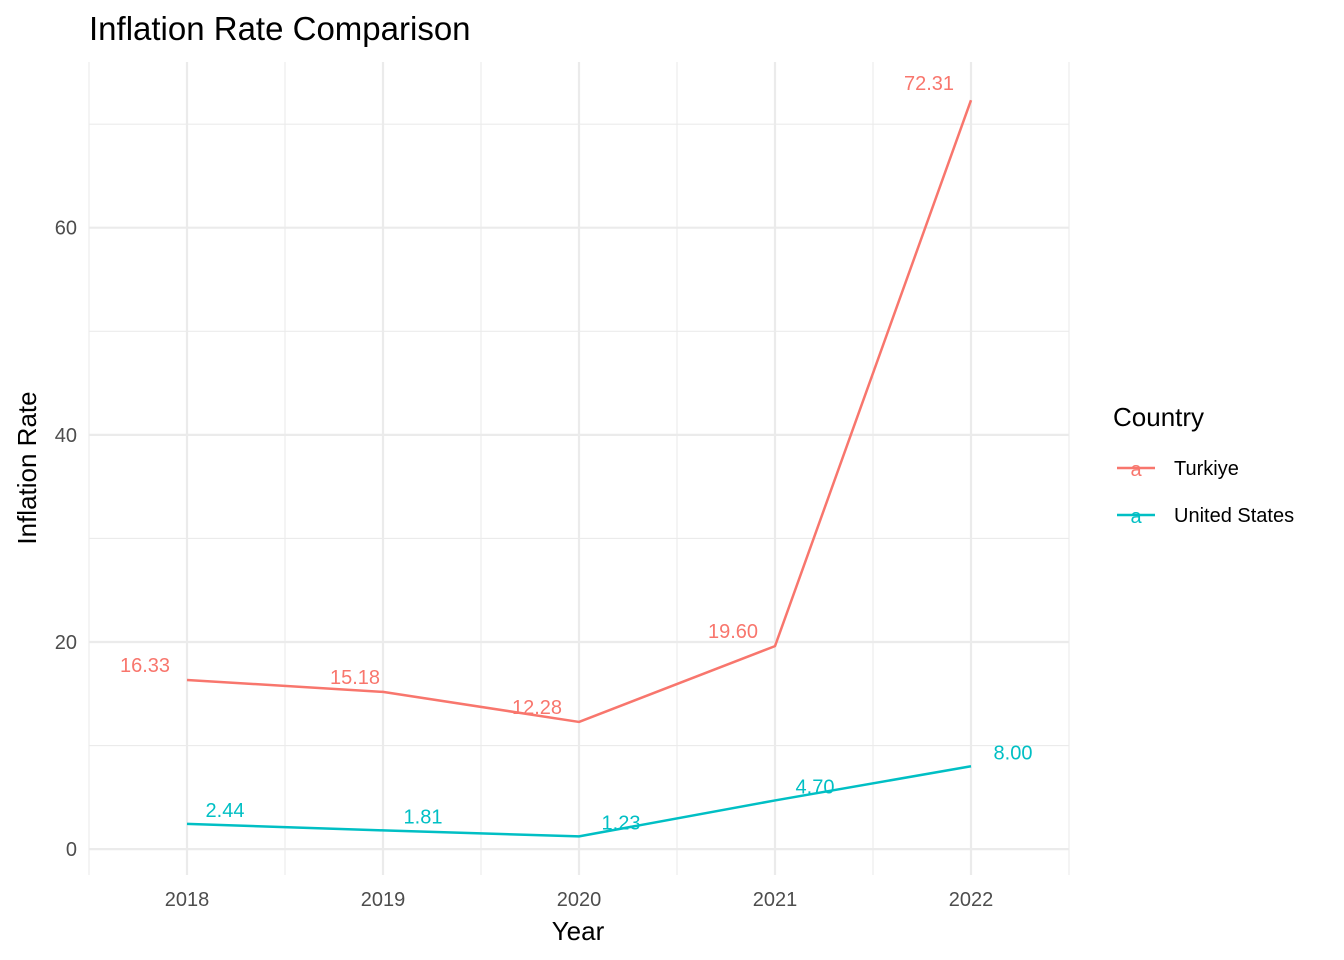 This screenshot has width=1344, height=960. I want to click on x-tick-label: 2020, so click(579, 900).